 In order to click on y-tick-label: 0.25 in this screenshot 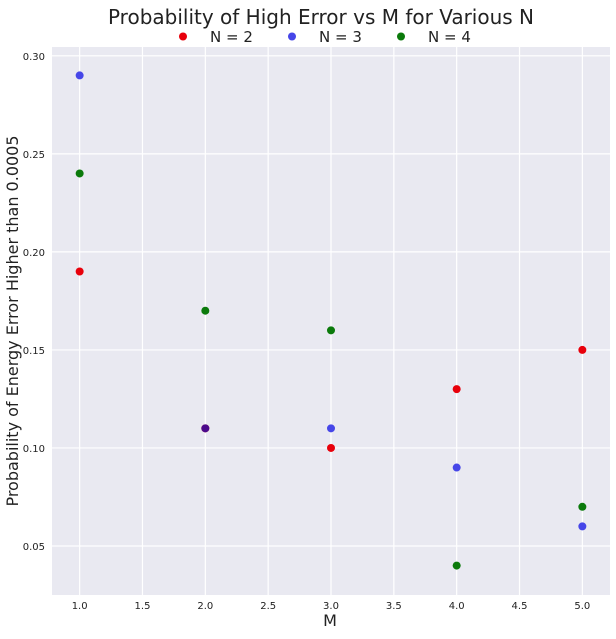, I will do `click(34, 155)`.